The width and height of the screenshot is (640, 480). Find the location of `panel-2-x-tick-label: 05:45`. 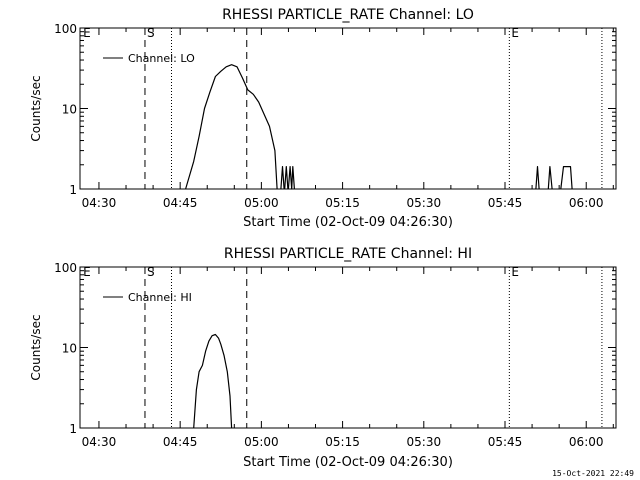

panel-2-x-tick-label: 05:45 is located at coordinates (505, 442).